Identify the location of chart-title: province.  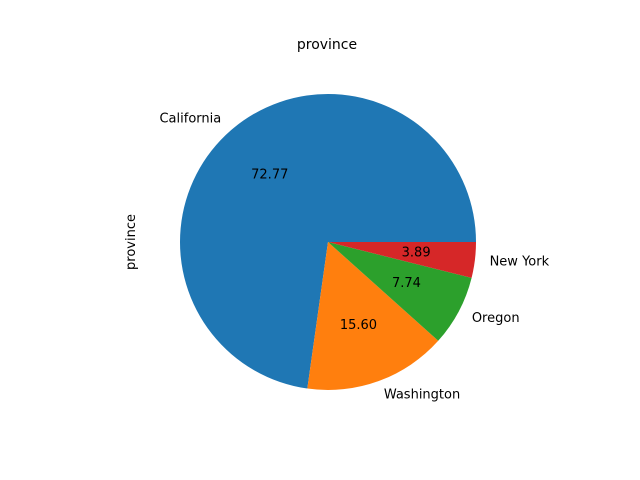
(327, 45).